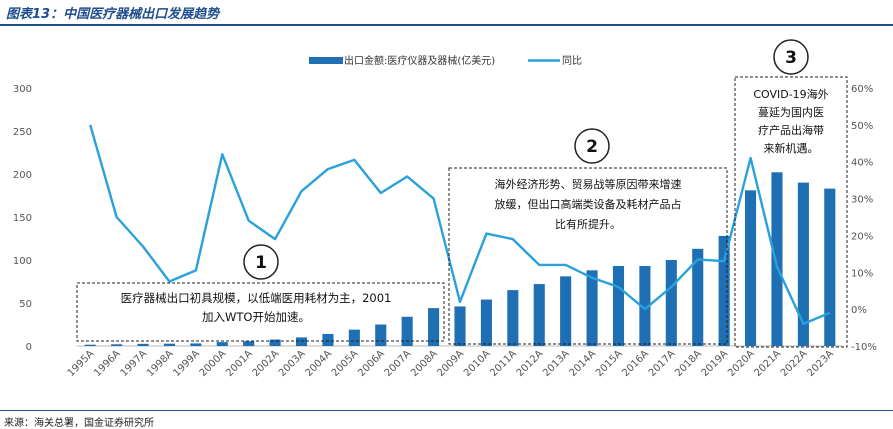 This screenshot has height=429, width=893. I want to click on annotation-text-3: COVID-19海外, so click(790, 94).